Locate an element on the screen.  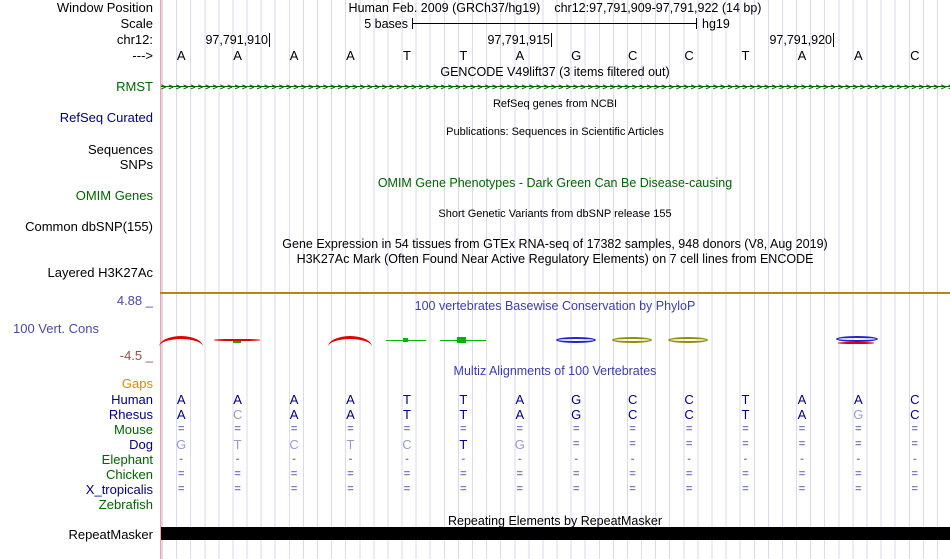
track-label-cons-min: -4.5 _ is located at coordinates (136, 355).